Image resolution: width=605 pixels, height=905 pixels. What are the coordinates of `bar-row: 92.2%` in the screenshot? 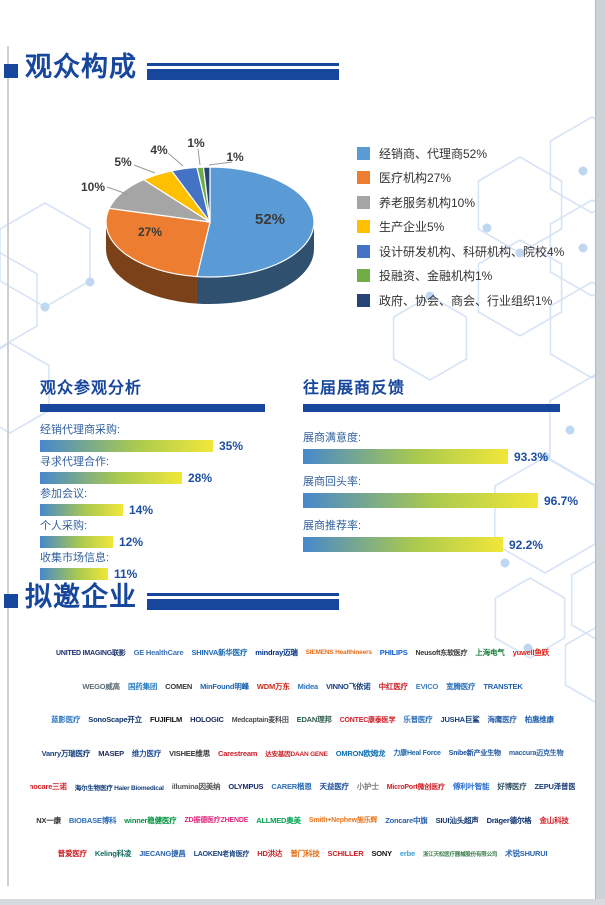 It's located at (443, 544).